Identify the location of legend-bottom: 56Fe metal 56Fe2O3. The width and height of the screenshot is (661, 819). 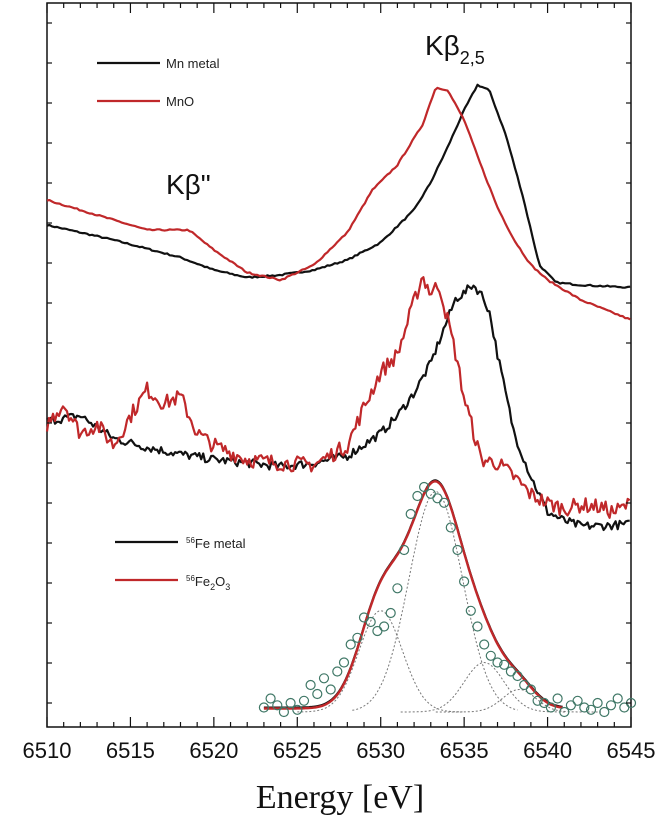
(180, 564).